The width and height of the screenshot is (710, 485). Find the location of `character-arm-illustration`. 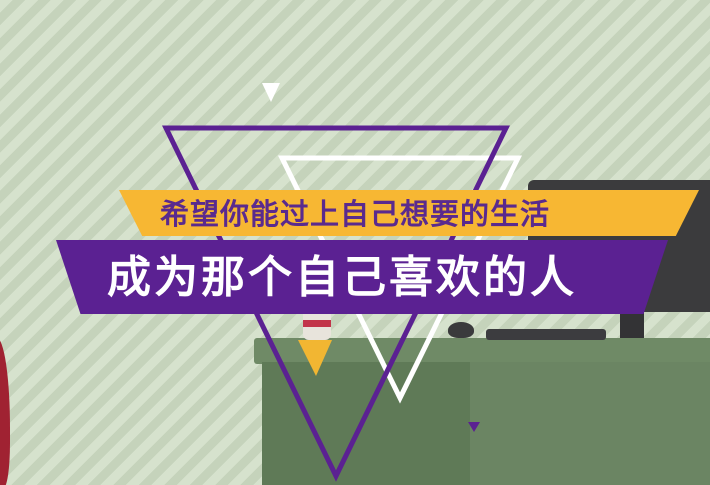

character-arm-illustration is located at coordinates (5, 411).